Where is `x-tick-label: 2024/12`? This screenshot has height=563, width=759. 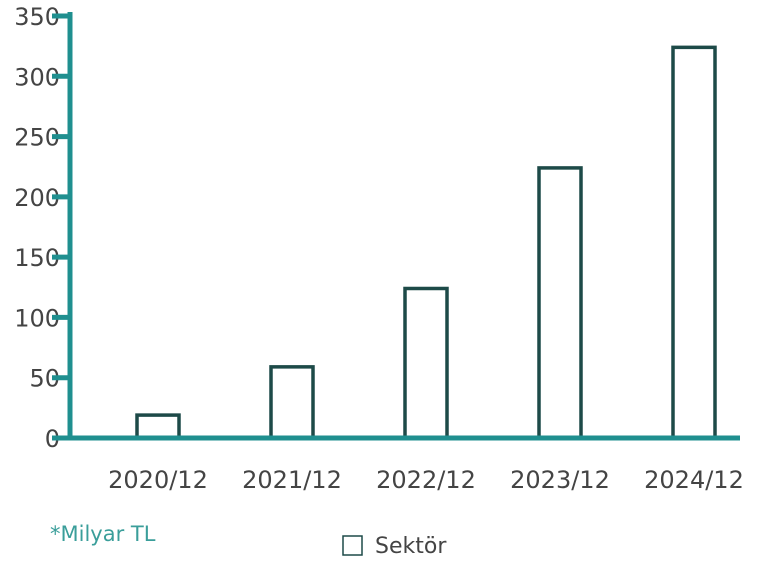 x-tick-label: 2024/12 is located at coordinates (694, 480).